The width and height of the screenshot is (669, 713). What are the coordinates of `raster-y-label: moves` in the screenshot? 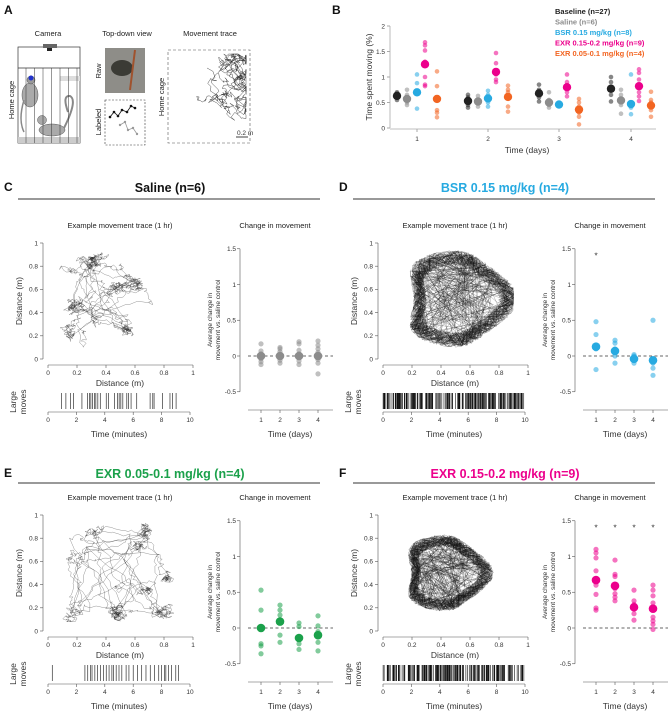 It's located at (23, 401).